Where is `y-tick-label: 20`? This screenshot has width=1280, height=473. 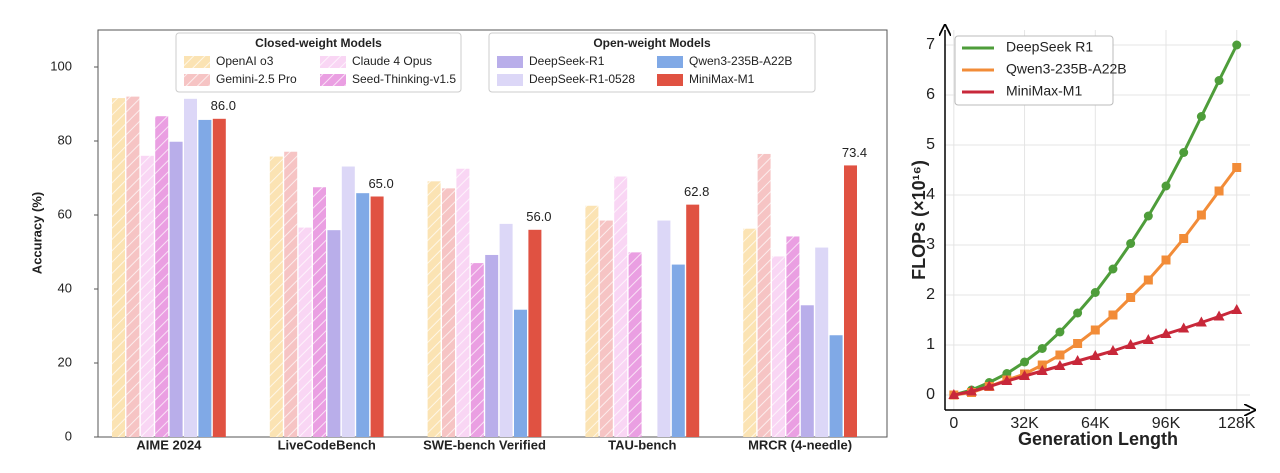 y-tick-label: 20 is located at coordinates (65, 361).